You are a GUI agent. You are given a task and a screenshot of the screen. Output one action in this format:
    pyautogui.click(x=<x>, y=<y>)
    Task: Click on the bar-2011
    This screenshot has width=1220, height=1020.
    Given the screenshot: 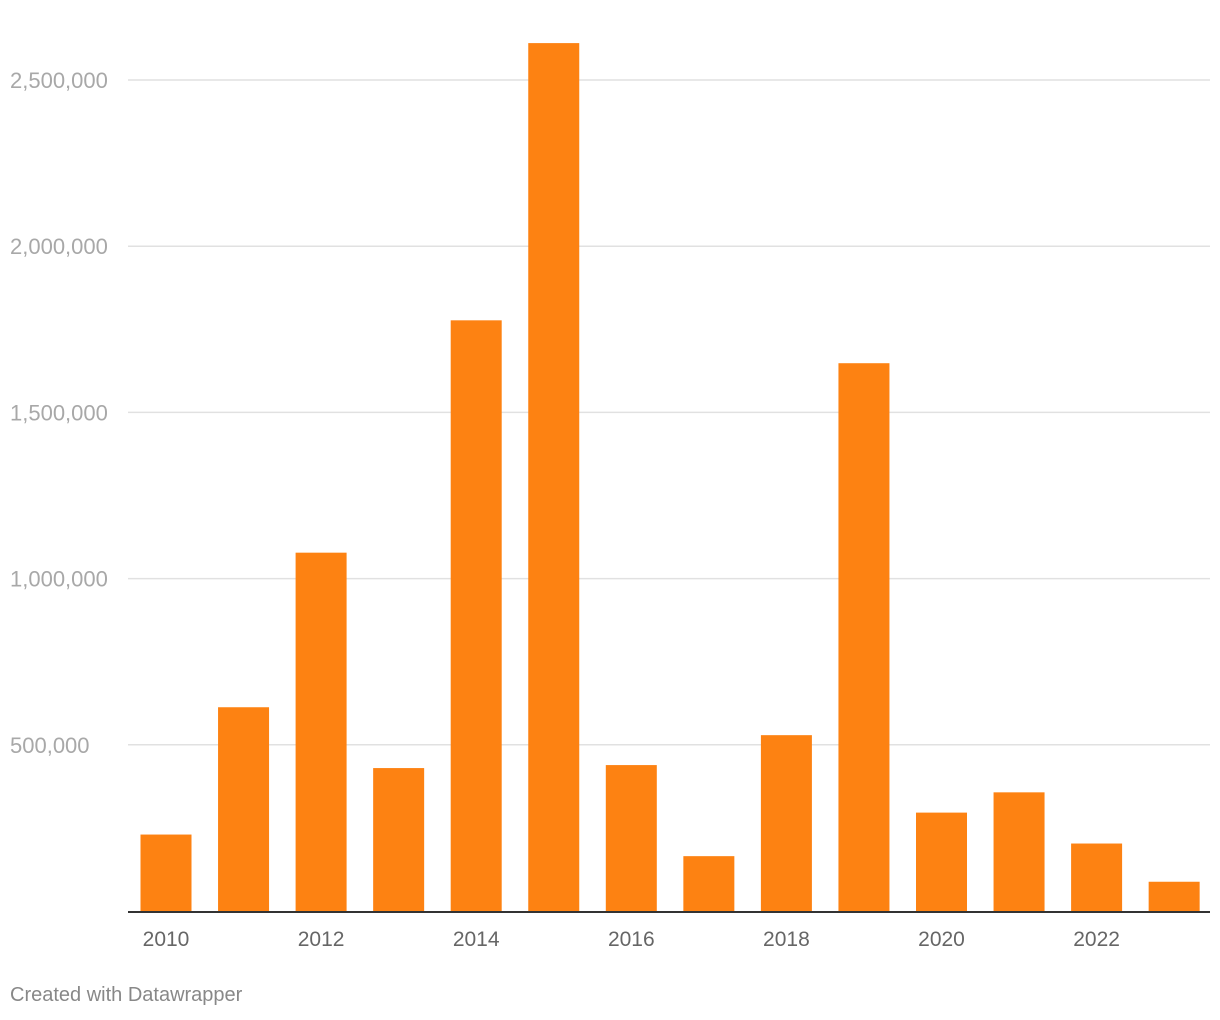 What is the action you would take?
    pyautogui.click(x=244, y=809)
    